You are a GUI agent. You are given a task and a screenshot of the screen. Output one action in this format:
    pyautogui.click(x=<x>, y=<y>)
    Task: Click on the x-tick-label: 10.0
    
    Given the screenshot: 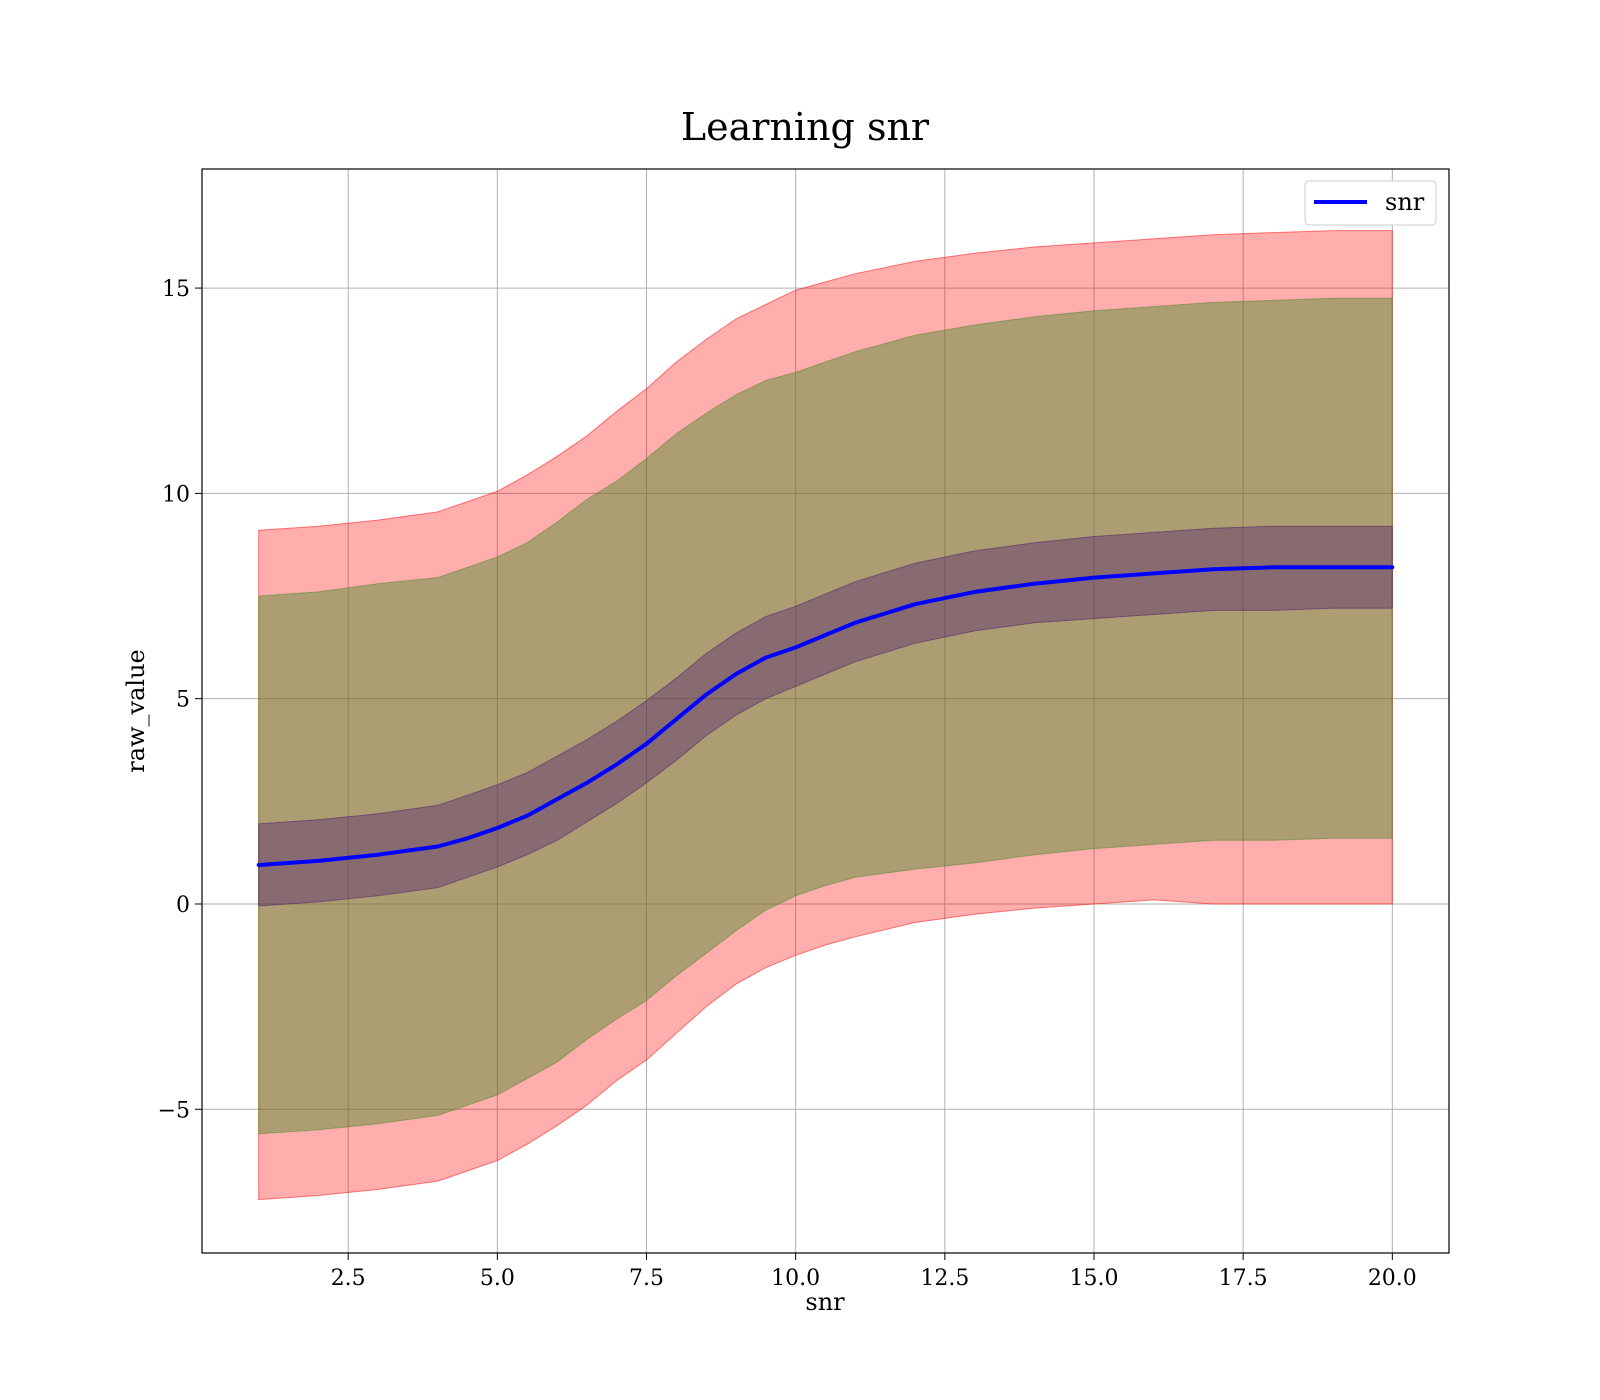 What is the action you would take?
    pyautogui.click(x=795, y=1278)
    